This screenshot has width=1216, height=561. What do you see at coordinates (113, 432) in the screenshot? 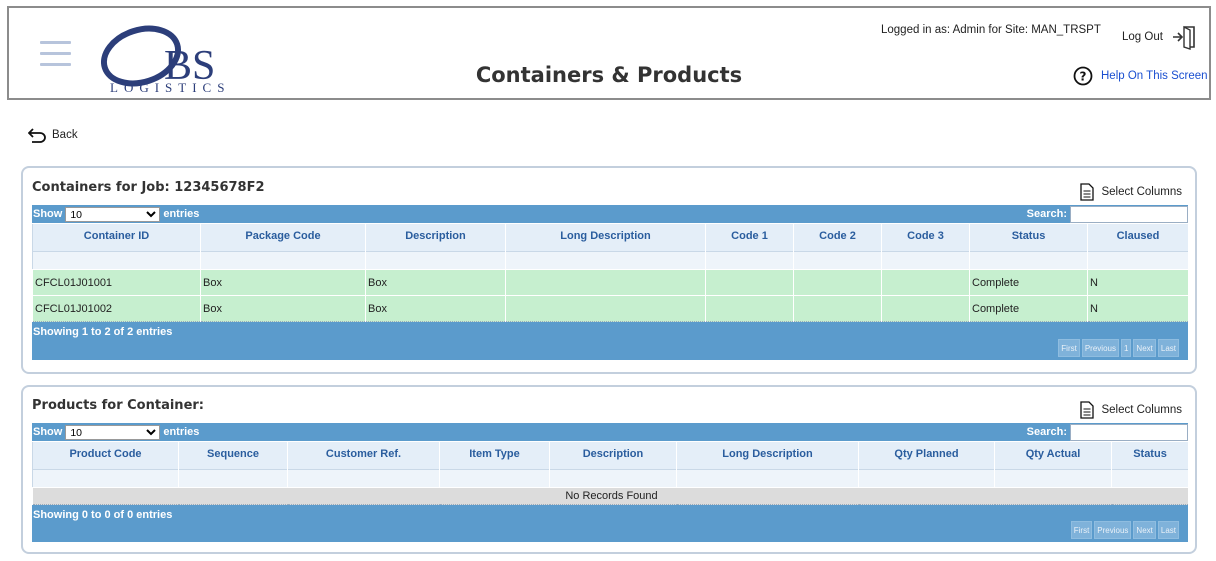
I see `products-entries-select: 10` at bounding box center [113, 432].